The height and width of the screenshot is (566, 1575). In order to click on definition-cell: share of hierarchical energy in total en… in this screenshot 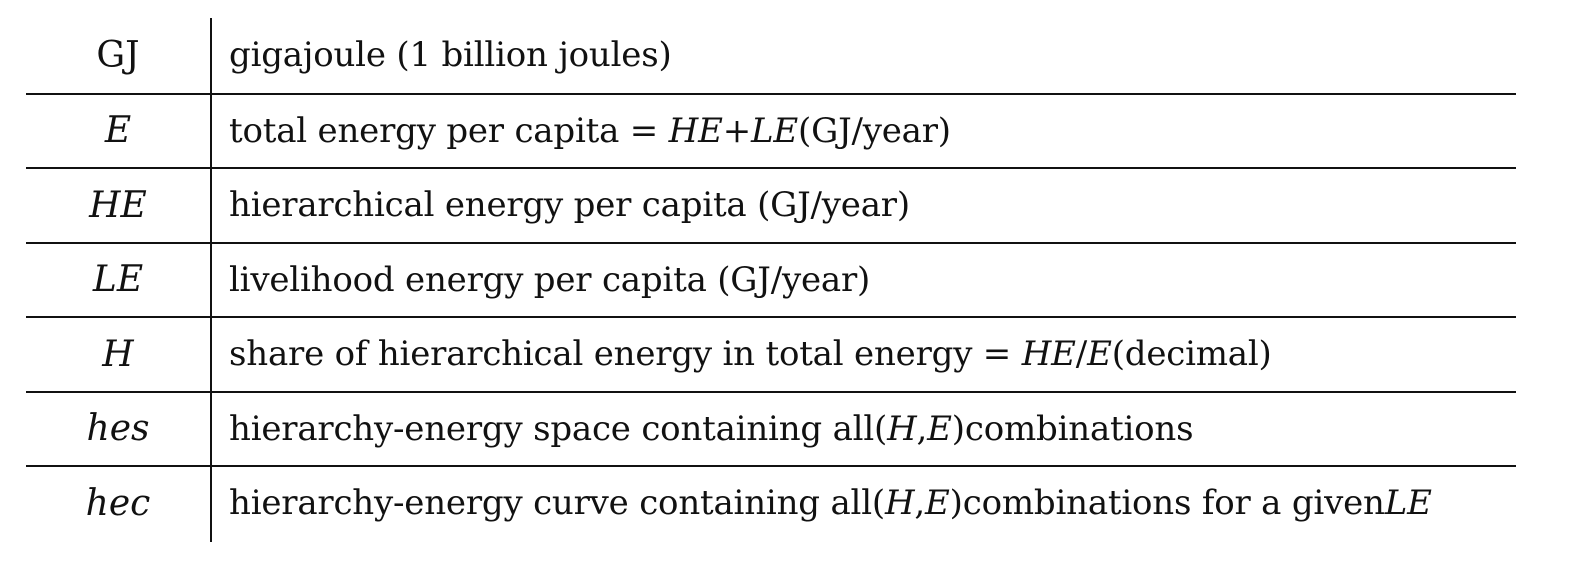, I will do `click(872, 354)`.